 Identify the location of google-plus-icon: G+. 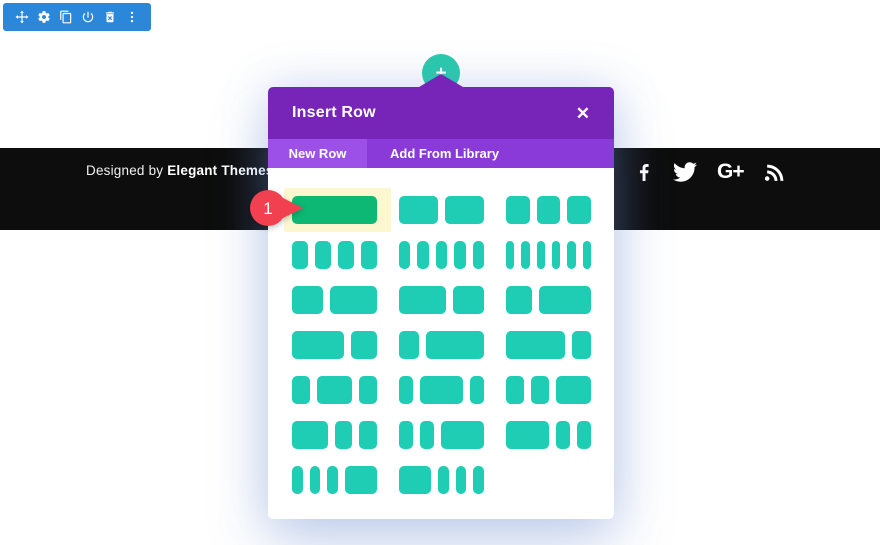
(731, 171).